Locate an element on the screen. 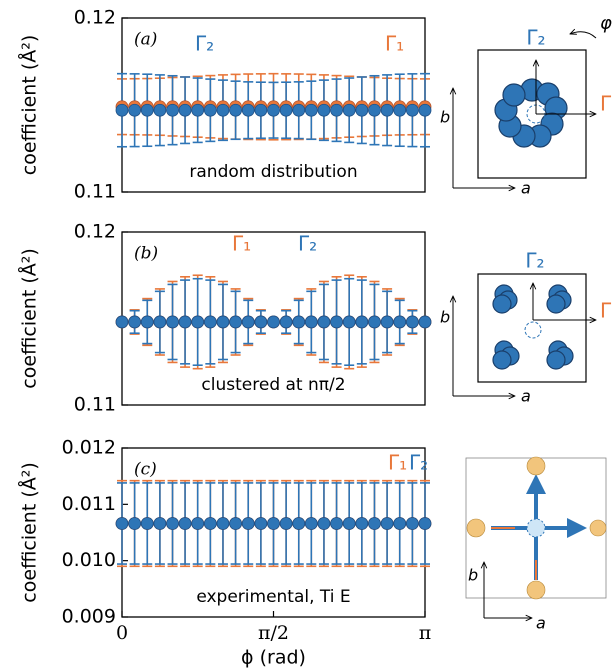  panel-label: (a) is located at coordinates (145, 40).